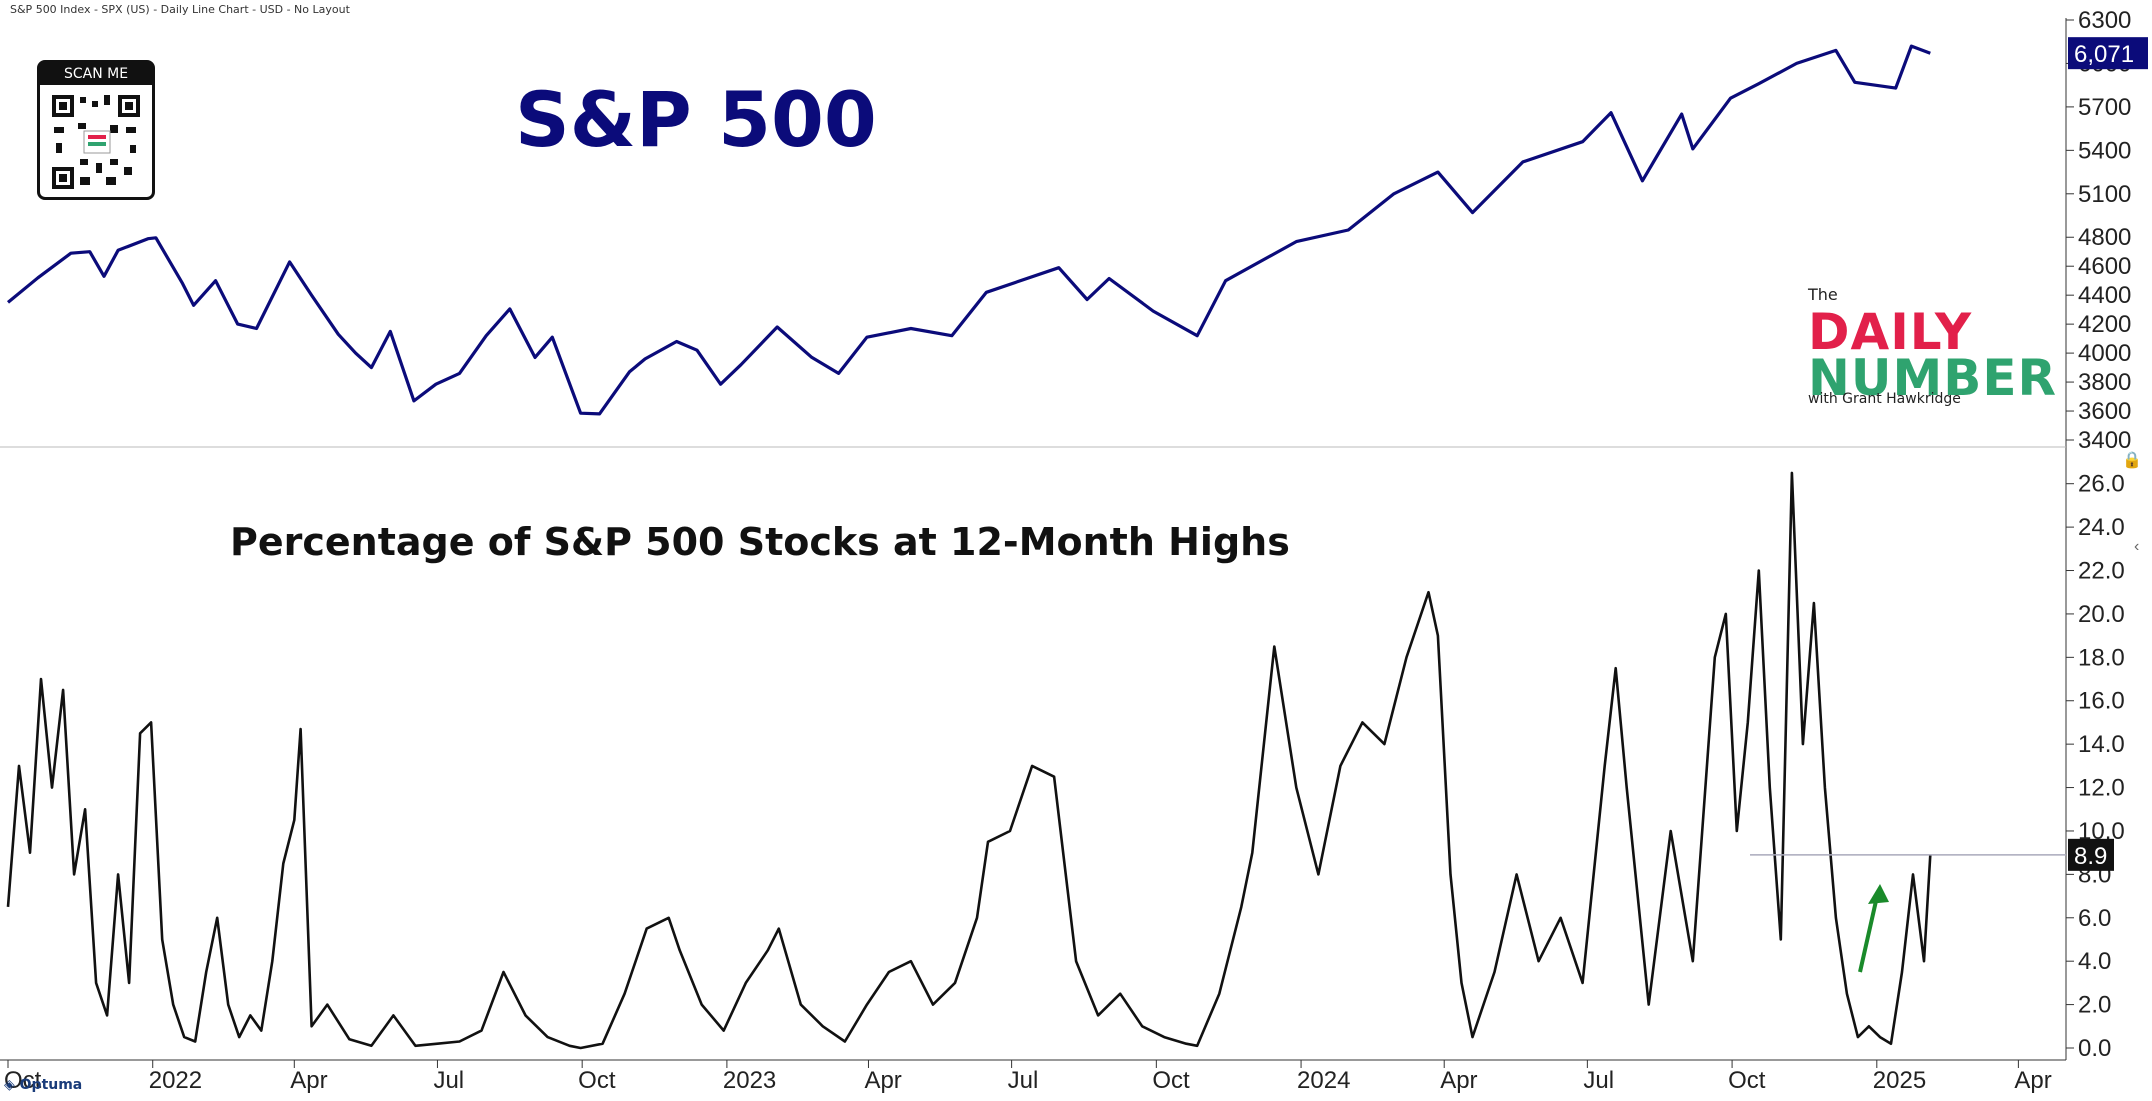  What do you see at coordinates (1890, 332) in the screenshot?
I see `logo-daily: DAILY` at bounding box center [1890, 332].